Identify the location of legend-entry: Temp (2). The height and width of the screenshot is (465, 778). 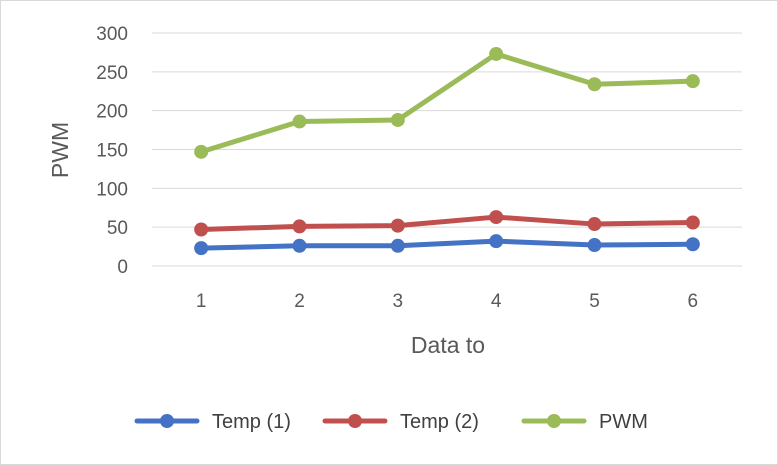
(400, 422).